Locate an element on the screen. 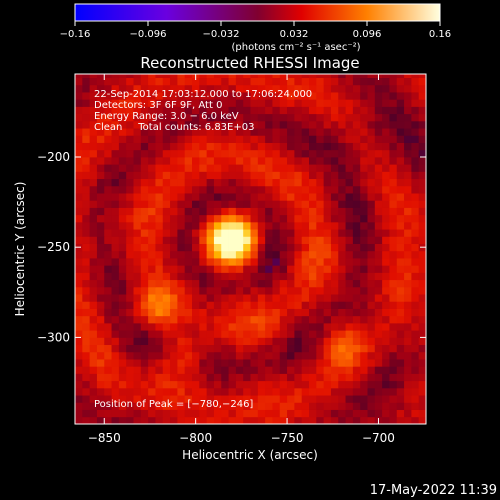 The width and height of the screenshot is (500, 500). colorbar-tick-label: 0.16 is located at coordinates (440, 34).